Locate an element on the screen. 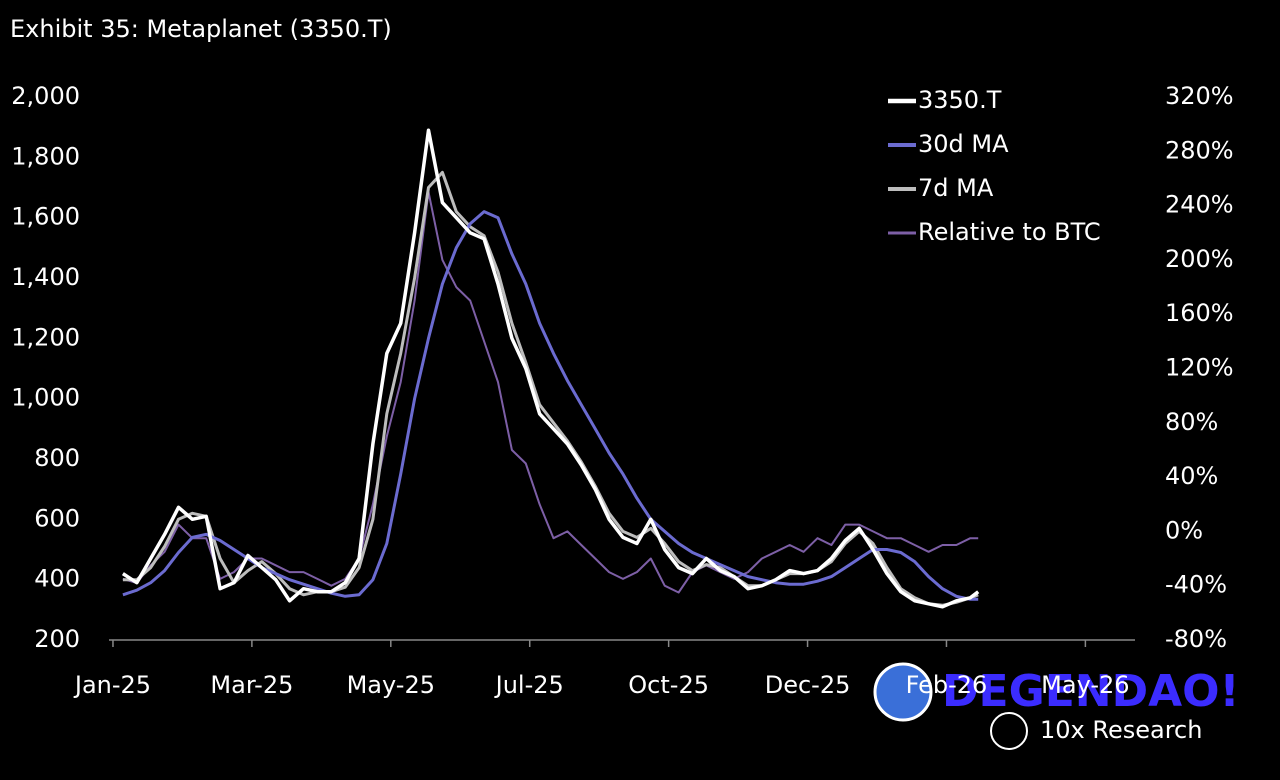 The width and height of the screenshot is (1280, 780). research-icon is located at coordinates (1009, 731).